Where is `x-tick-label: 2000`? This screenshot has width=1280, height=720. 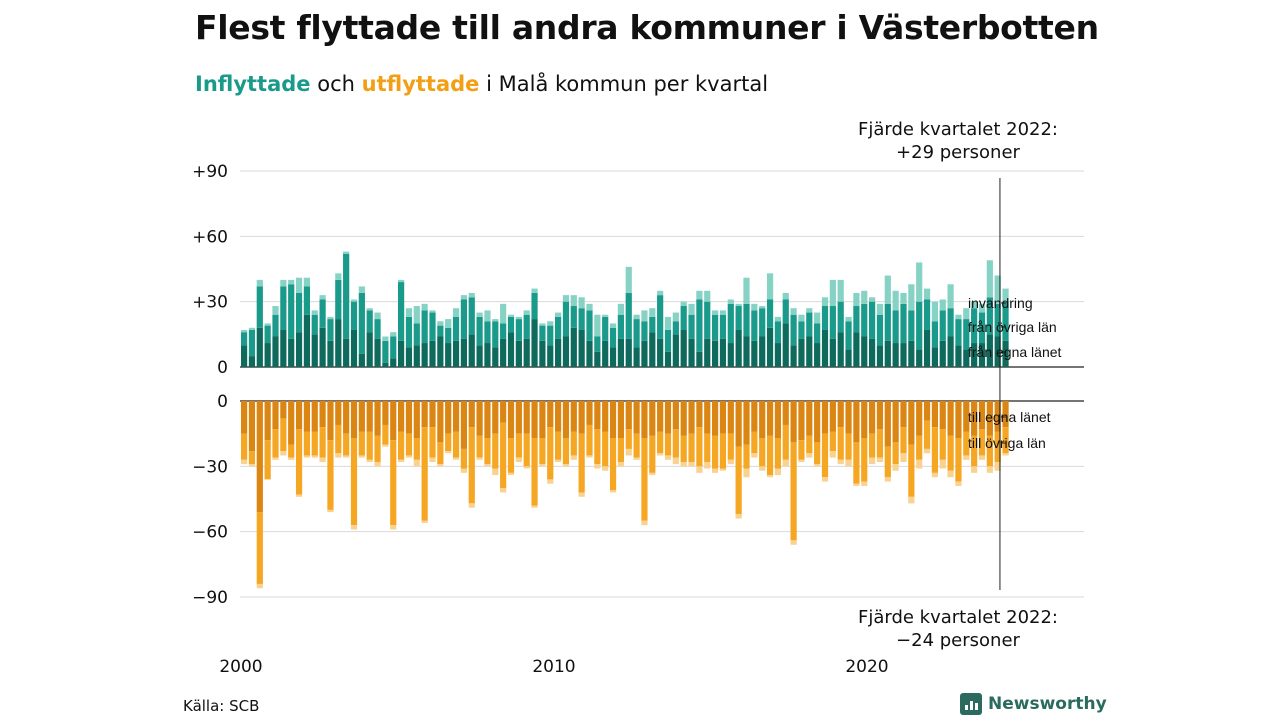
x-tick-label: 2000 is located at coordinates (240, 667).